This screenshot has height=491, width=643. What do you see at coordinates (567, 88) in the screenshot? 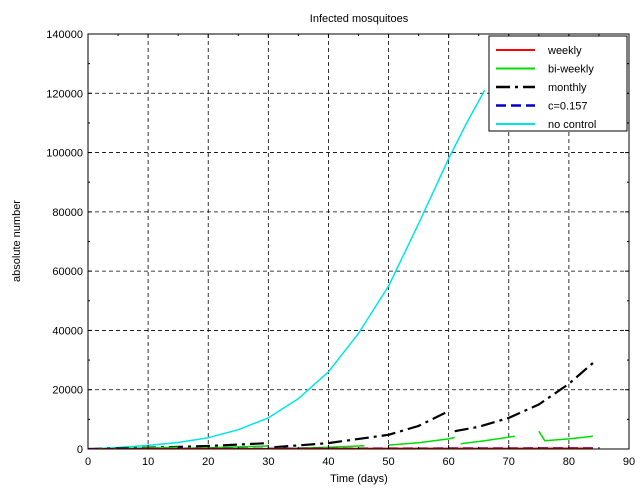
I see `legend-label: monthly` at bounding box center [567, 88].